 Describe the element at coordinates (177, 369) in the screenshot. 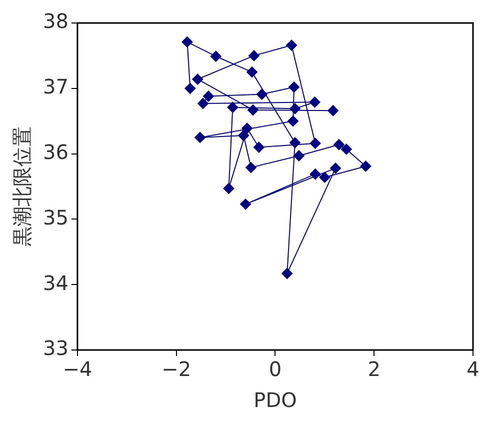

I see `x-tick-label: −2` at that location.